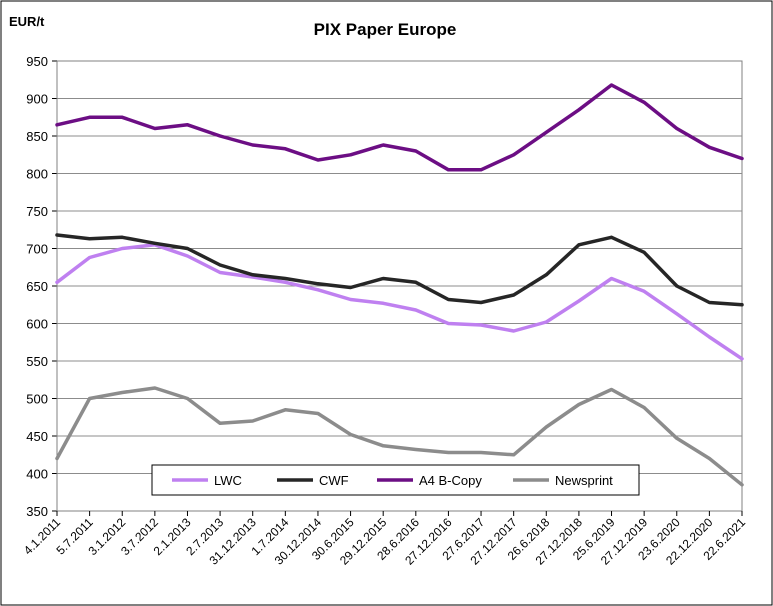 The width and height of the screenshot is (773, 606). What do you see at coordinates (399, 127) in the screenshot?
I see `series-line-a4-b-copy` at bounding box center [399, 127].